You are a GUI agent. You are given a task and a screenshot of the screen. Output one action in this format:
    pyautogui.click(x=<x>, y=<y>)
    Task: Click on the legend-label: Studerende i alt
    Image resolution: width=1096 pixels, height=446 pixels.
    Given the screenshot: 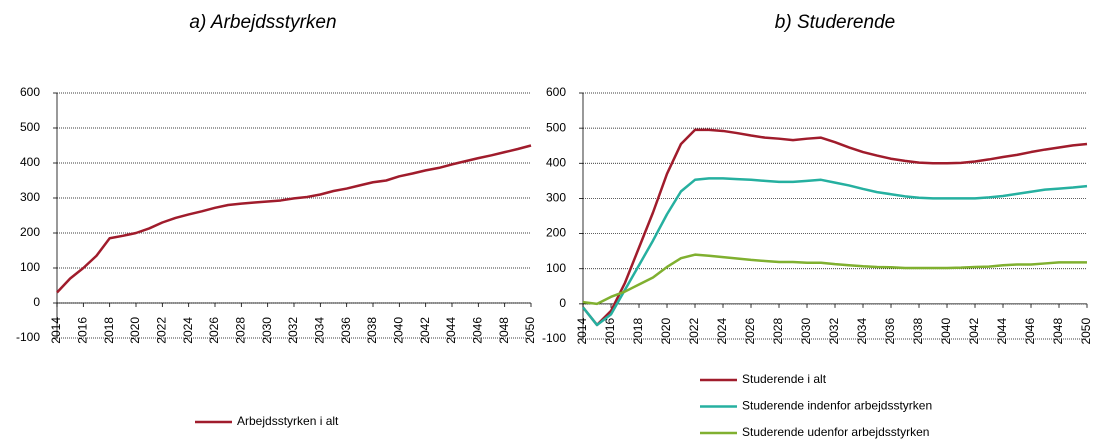 What is the action you would take?
    pyautogui.click(x=784, y=379)
    